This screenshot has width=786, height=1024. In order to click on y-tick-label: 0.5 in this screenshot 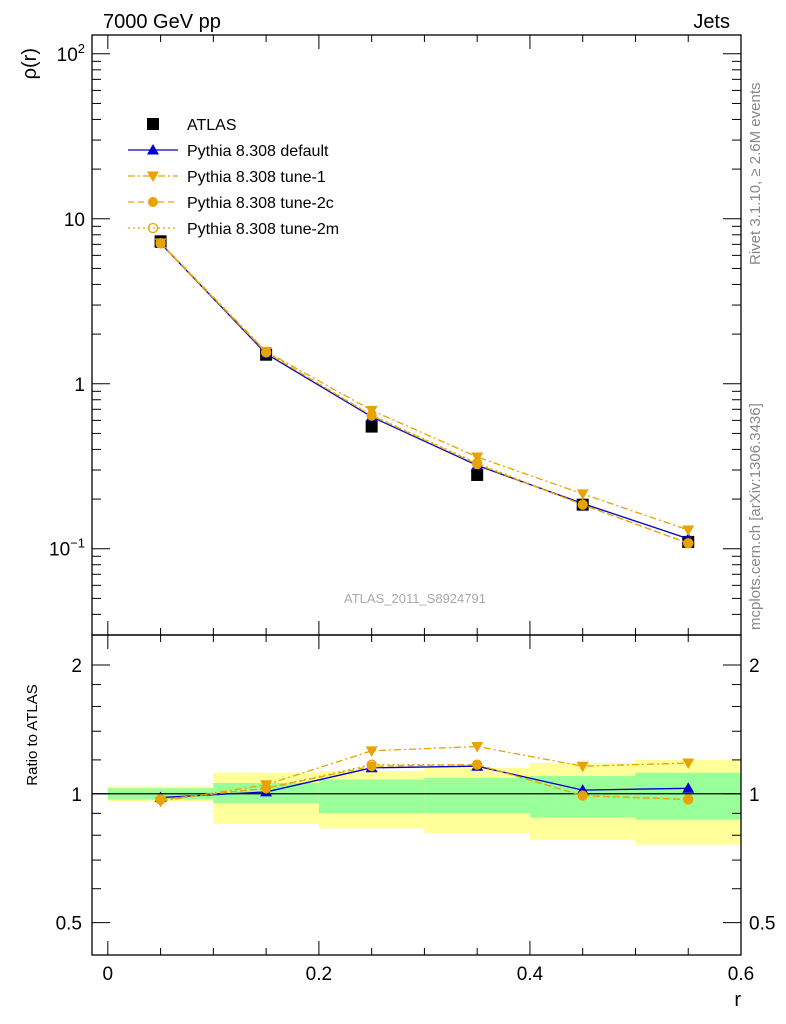, I will do `click(69, 924)`.